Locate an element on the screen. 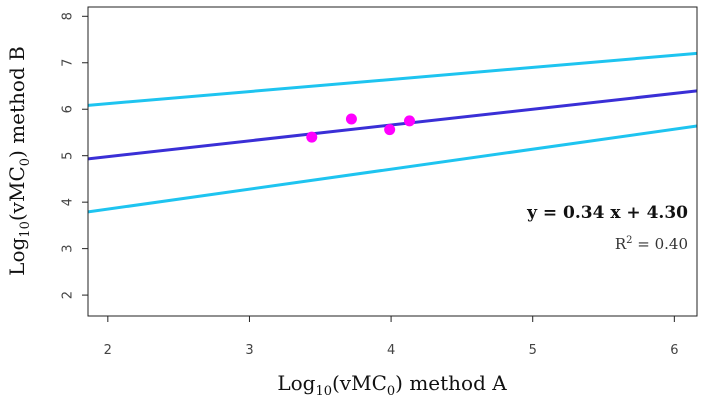 Image resolution: width=702 pixels, height=400 pixels. y-tick-label: 3 is located at coordinates (68, 248).